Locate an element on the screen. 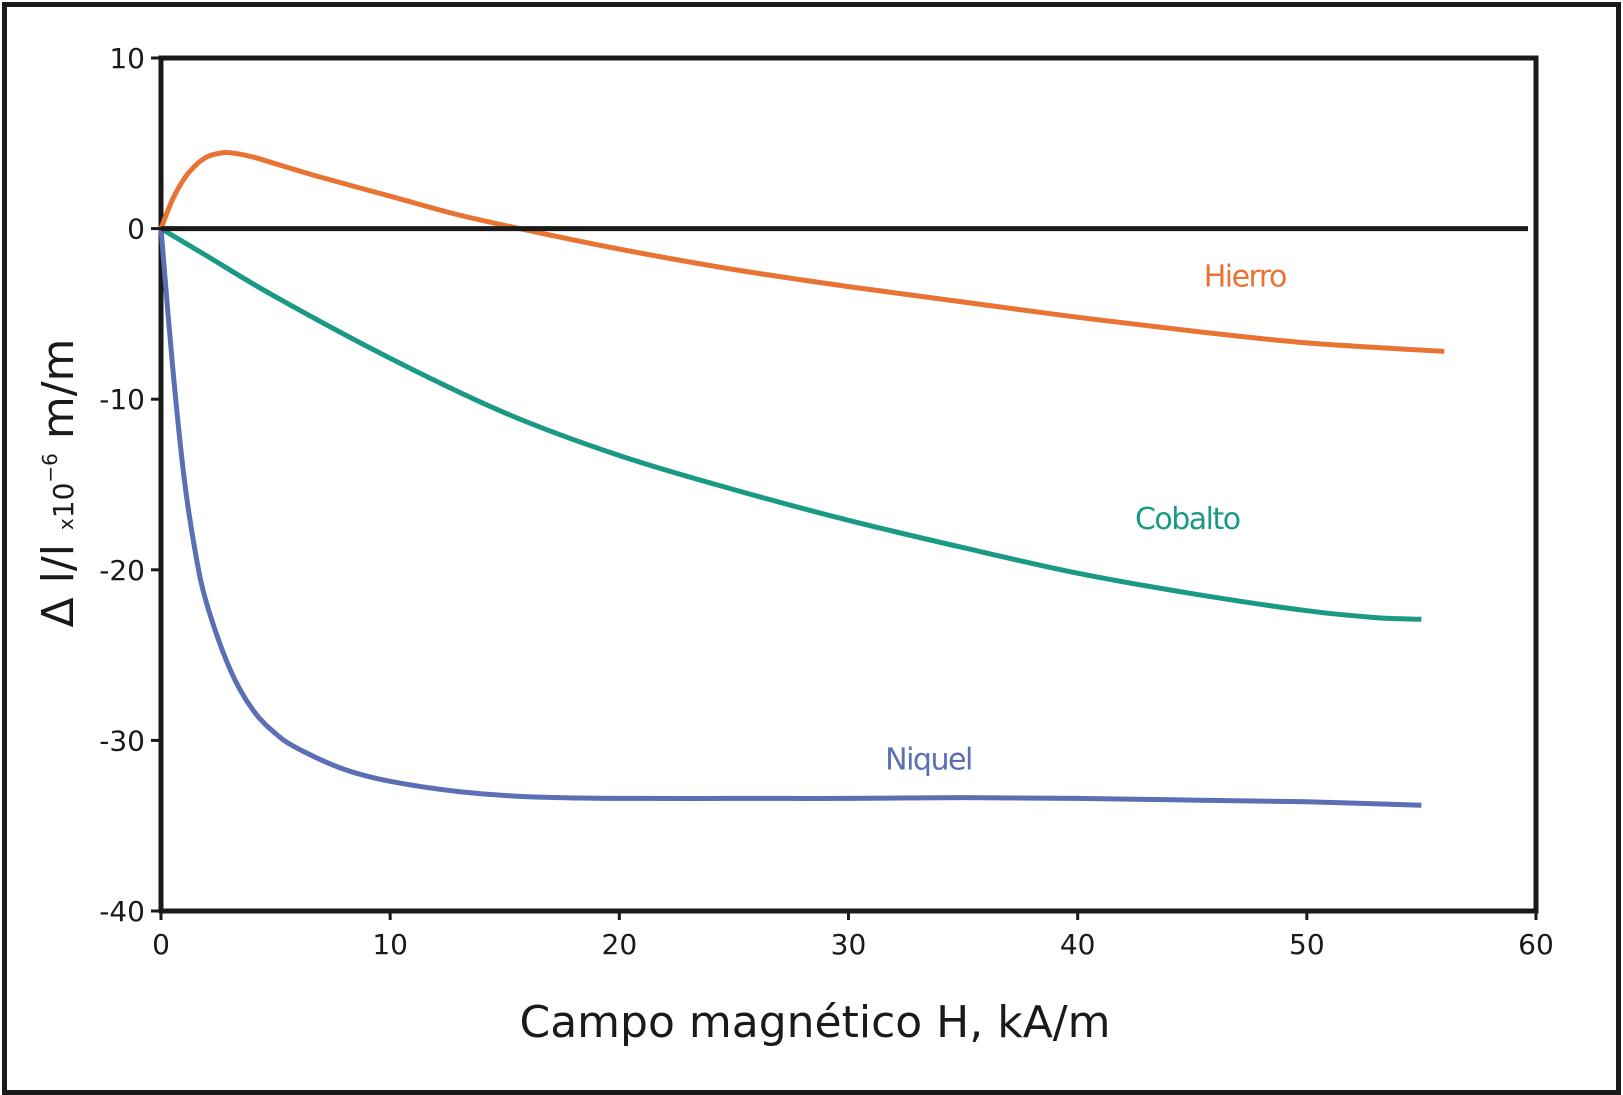  series-labels-layer: Hierro Cobalto Niquel is located at coordinates (1086, 519).